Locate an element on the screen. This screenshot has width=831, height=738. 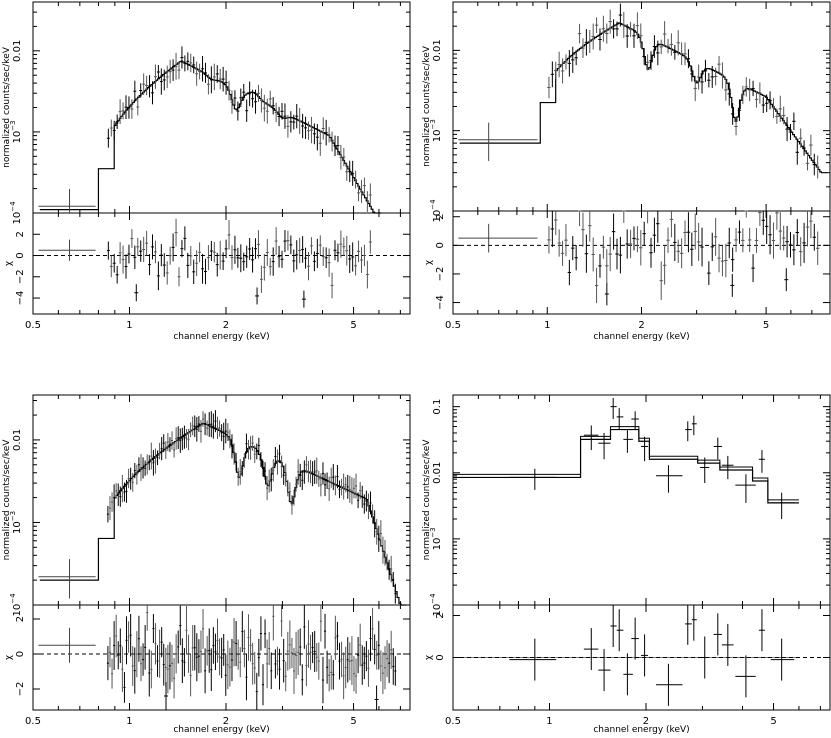
resid-y-tick-label: −2 is located at coordinates (20, 276).